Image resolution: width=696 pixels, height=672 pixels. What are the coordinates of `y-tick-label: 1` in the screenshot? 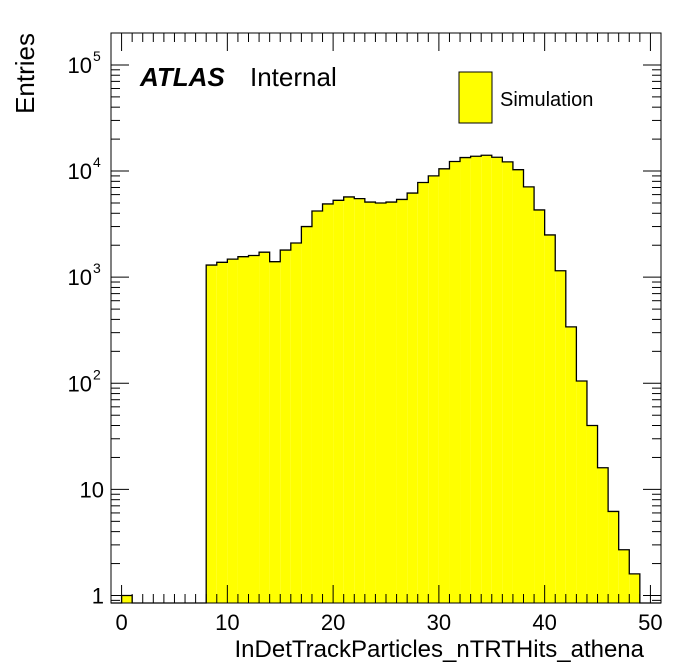 It's located at (98, 596).